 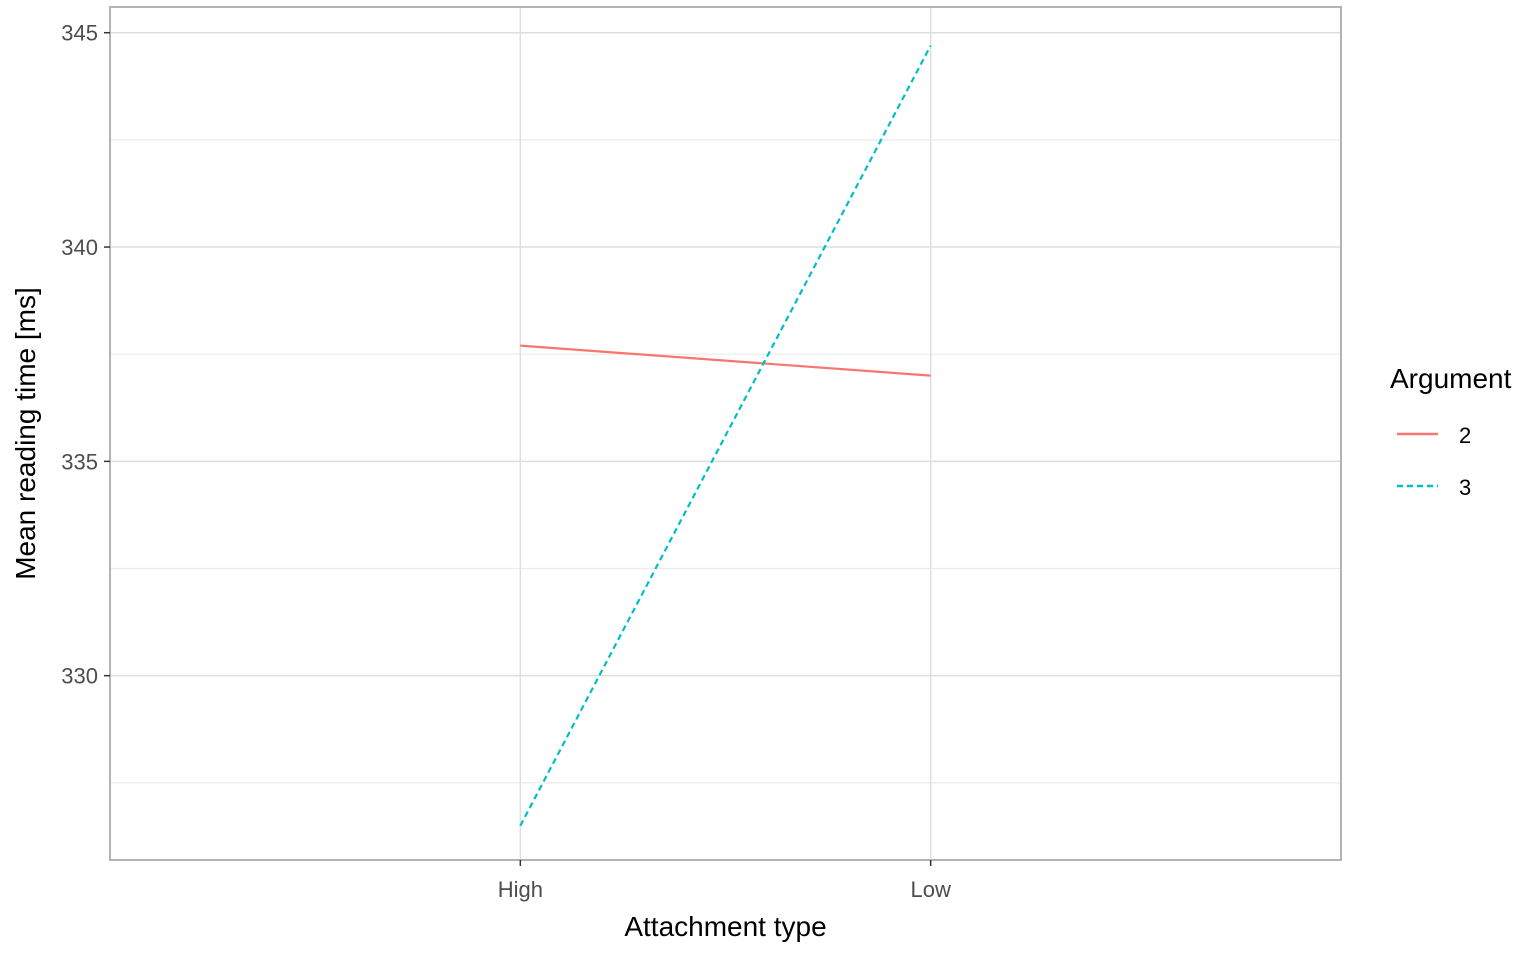 I want to click on y-tick-label: 330, so click(x=79, y=676).